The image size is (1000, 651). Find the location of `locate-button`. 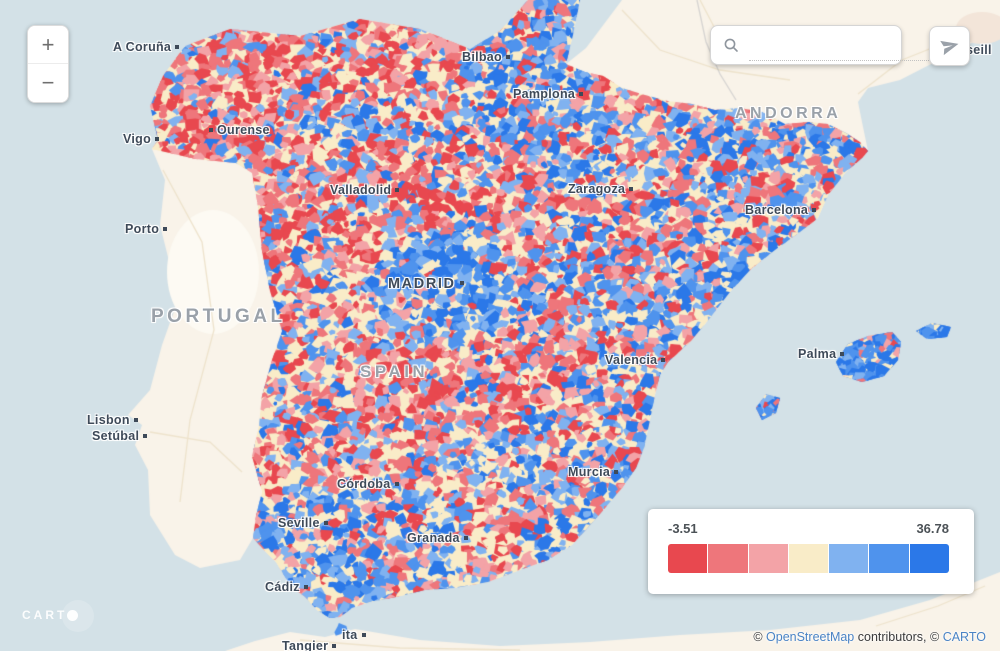

locate-button is located at coordinates (949, 46).